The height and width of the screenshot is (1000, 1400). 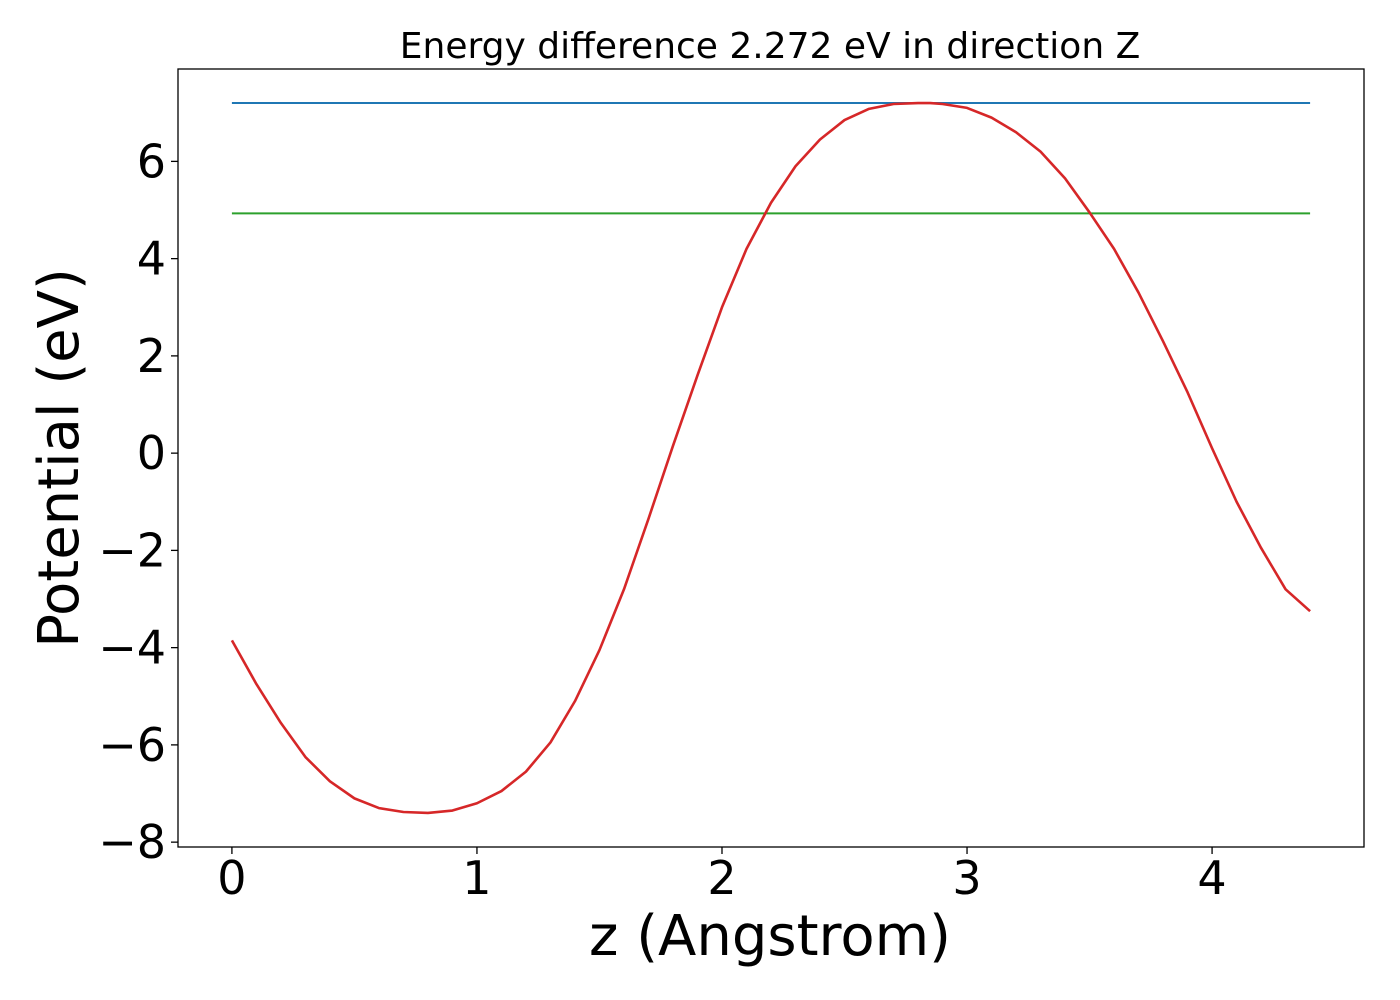 I want to click on y-tick-label: 6, so click(x=151, y=161).